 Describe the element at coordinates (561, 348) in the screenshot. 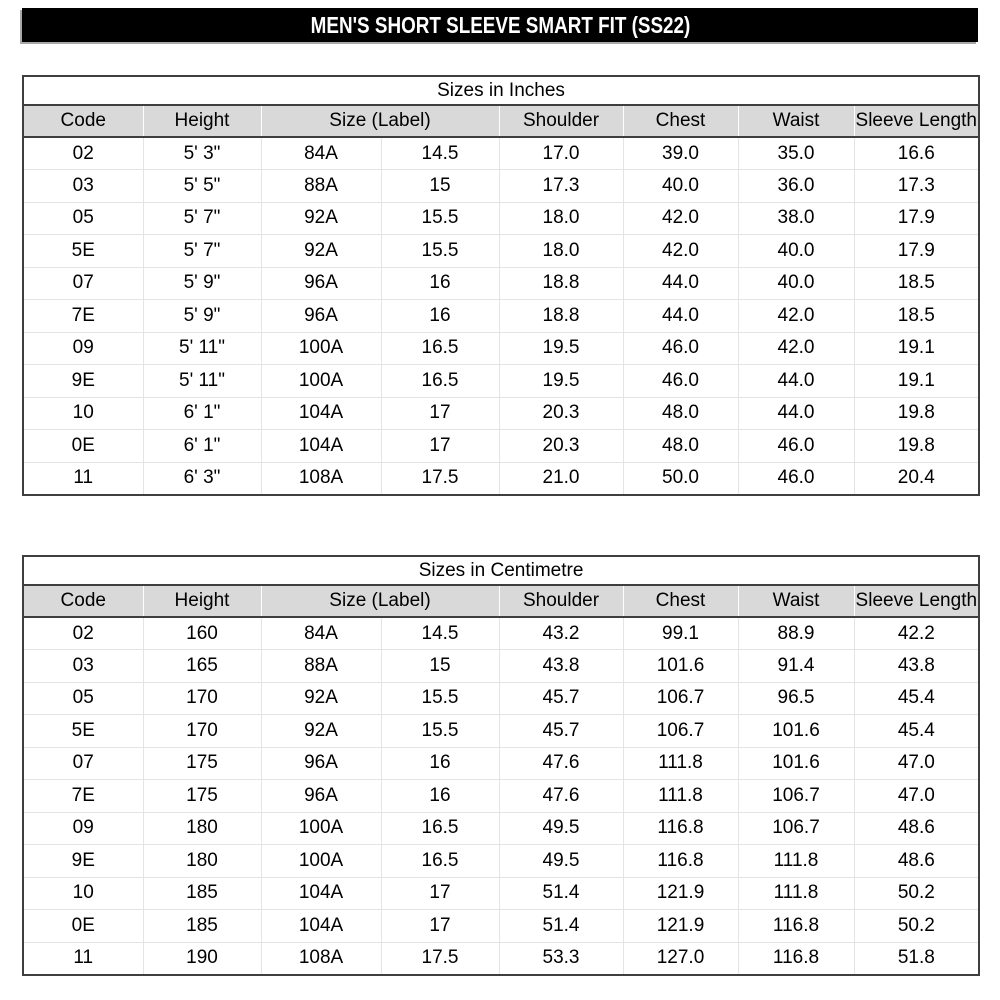

I see `cell: 19.5` at that location.